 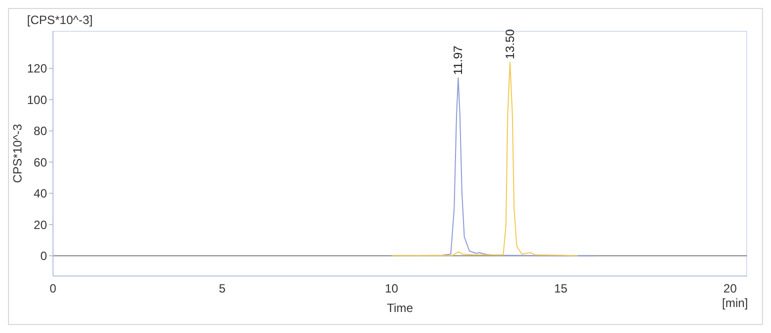 What do you see at coordinates (561, 289) in the screenshot?
I see `x-tick-label: 15` at bounding box center [561, 289].